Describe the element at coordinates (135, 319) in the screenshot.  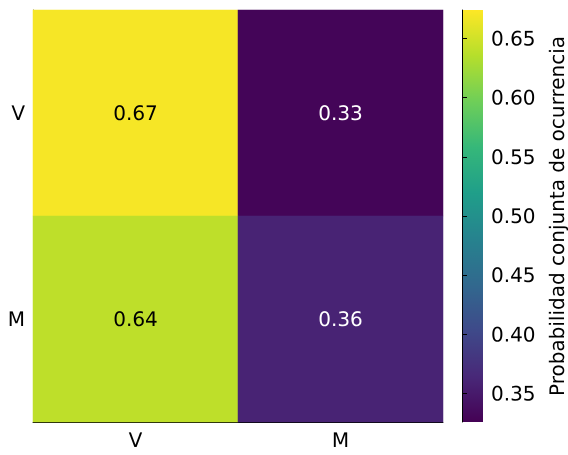
I see `data-label: 0.64` at that location.